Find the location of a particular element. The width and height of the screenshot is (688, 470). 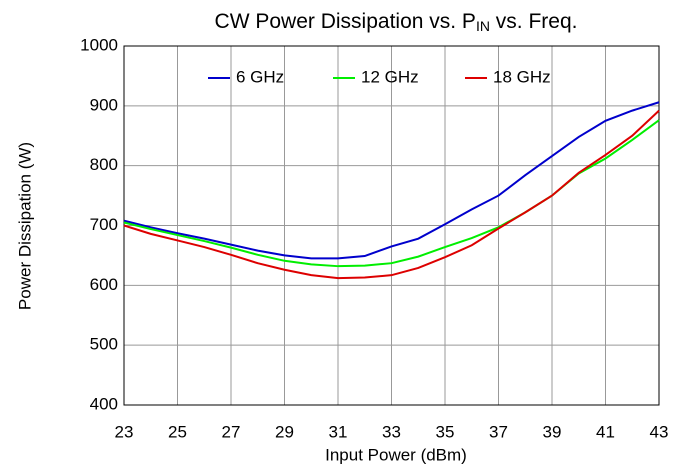

x-tick-label: 43 is located at coordinates (659, 431).